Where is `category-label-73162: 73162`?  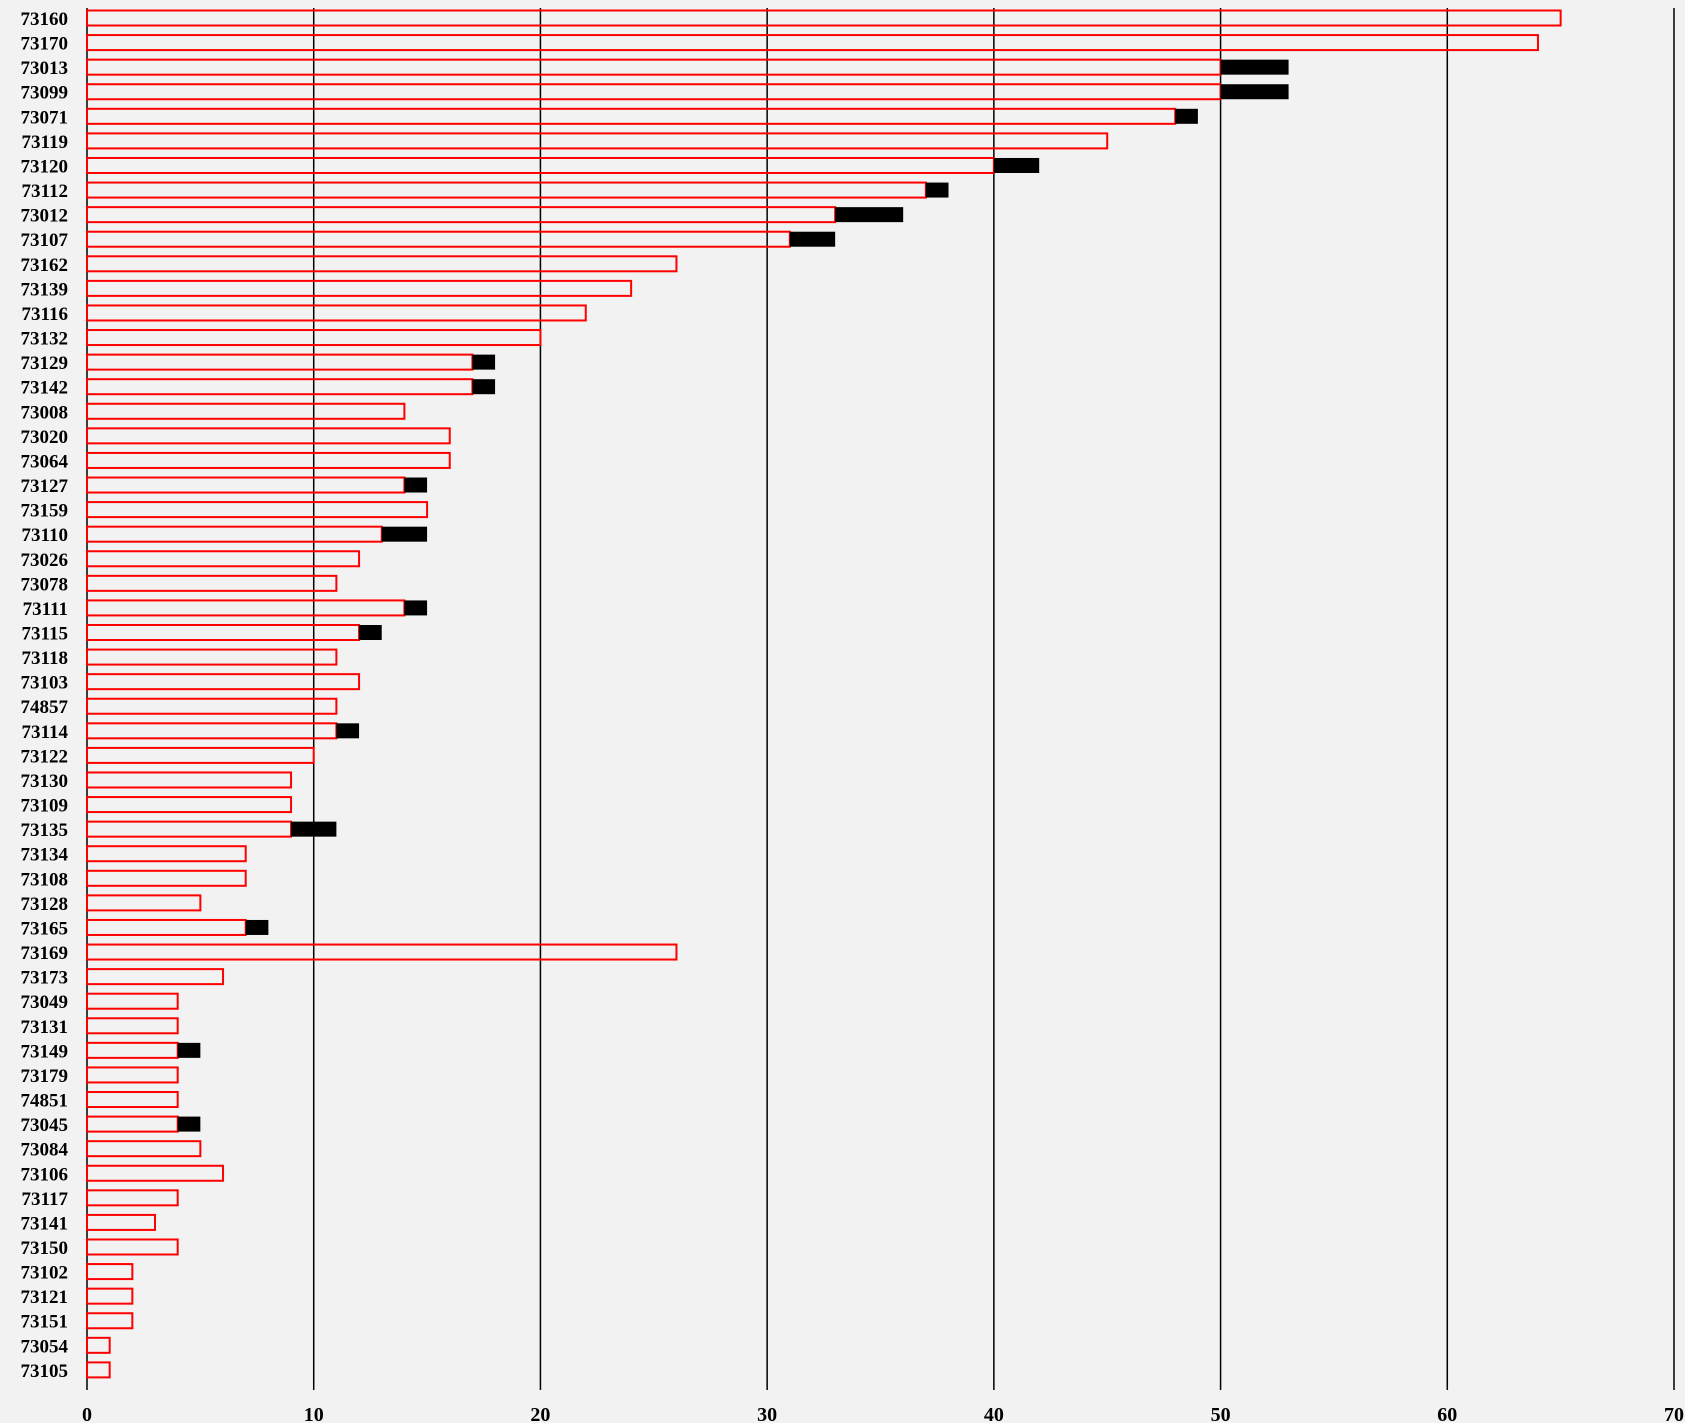 category-label-73162: 73162 is located at coordinates (45, 265).